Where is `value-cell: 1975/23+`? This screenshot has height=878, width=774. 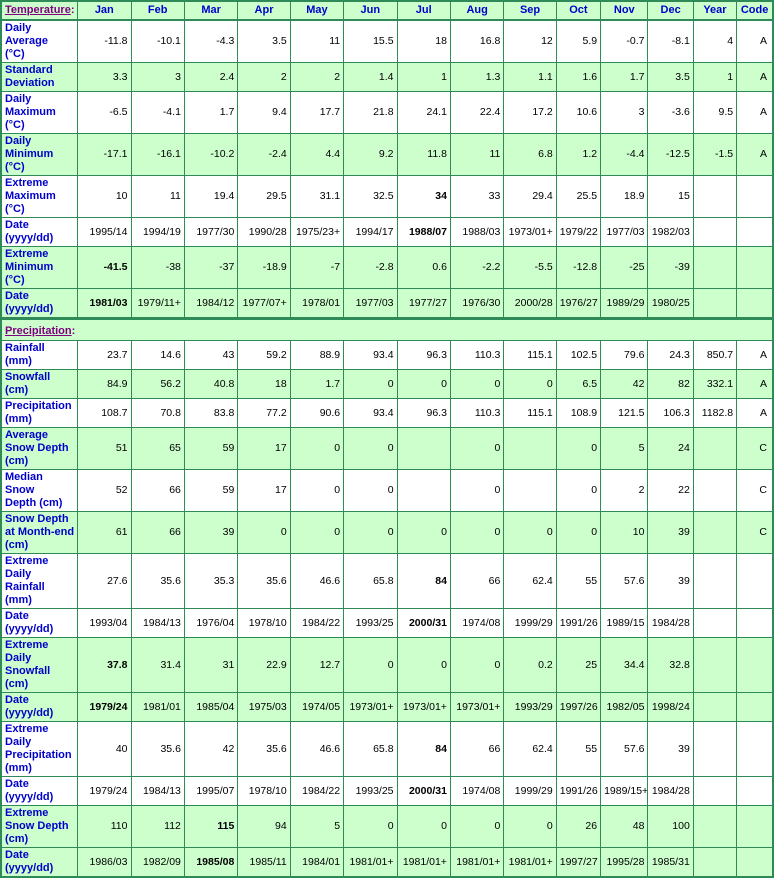 value-cell: 1975/23+ is located at coordinates (317, 232).